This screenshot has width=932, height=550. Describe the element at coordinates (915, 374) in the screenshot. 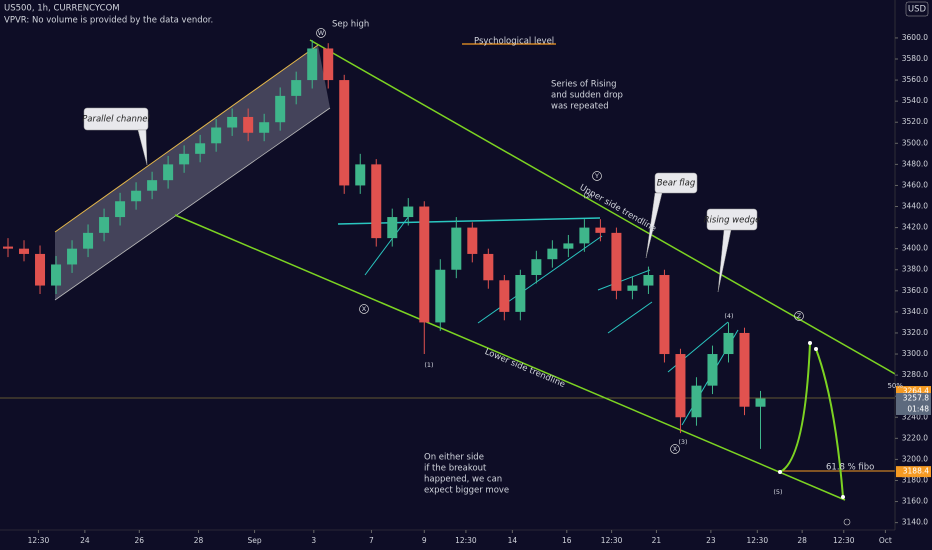

I see `y-tick-label: 3280.0` at that location.